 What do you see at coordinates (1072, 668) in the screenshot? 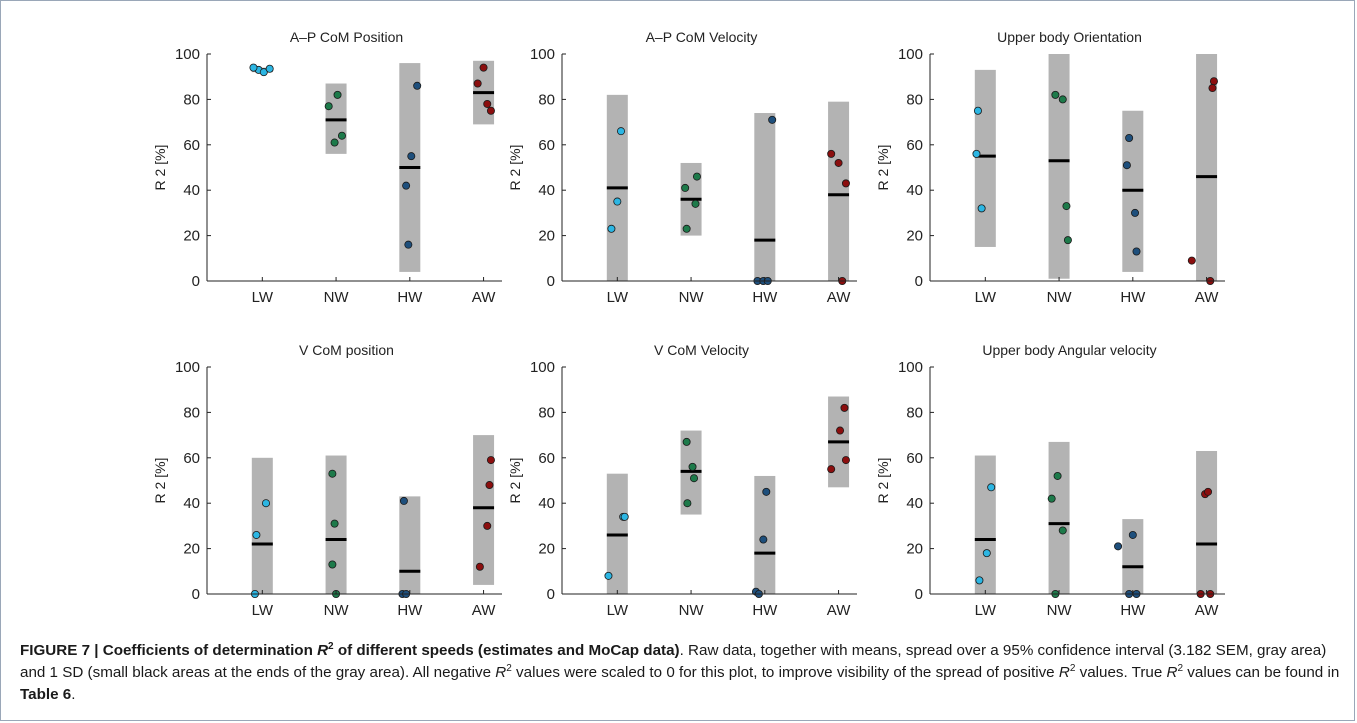
I see `caption-sup-b: 2` at bounding box center [1072, 668].